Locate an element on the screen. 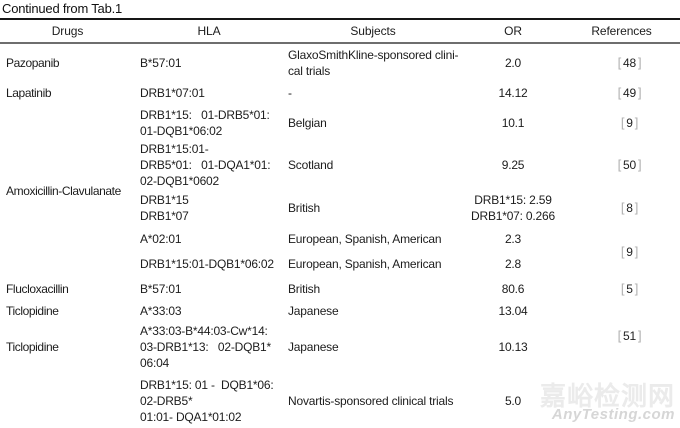 The height and width of the screenshot is (428, 680). table-header: Drugs HLA Subjects OR References is located at coordinates (340, 31).